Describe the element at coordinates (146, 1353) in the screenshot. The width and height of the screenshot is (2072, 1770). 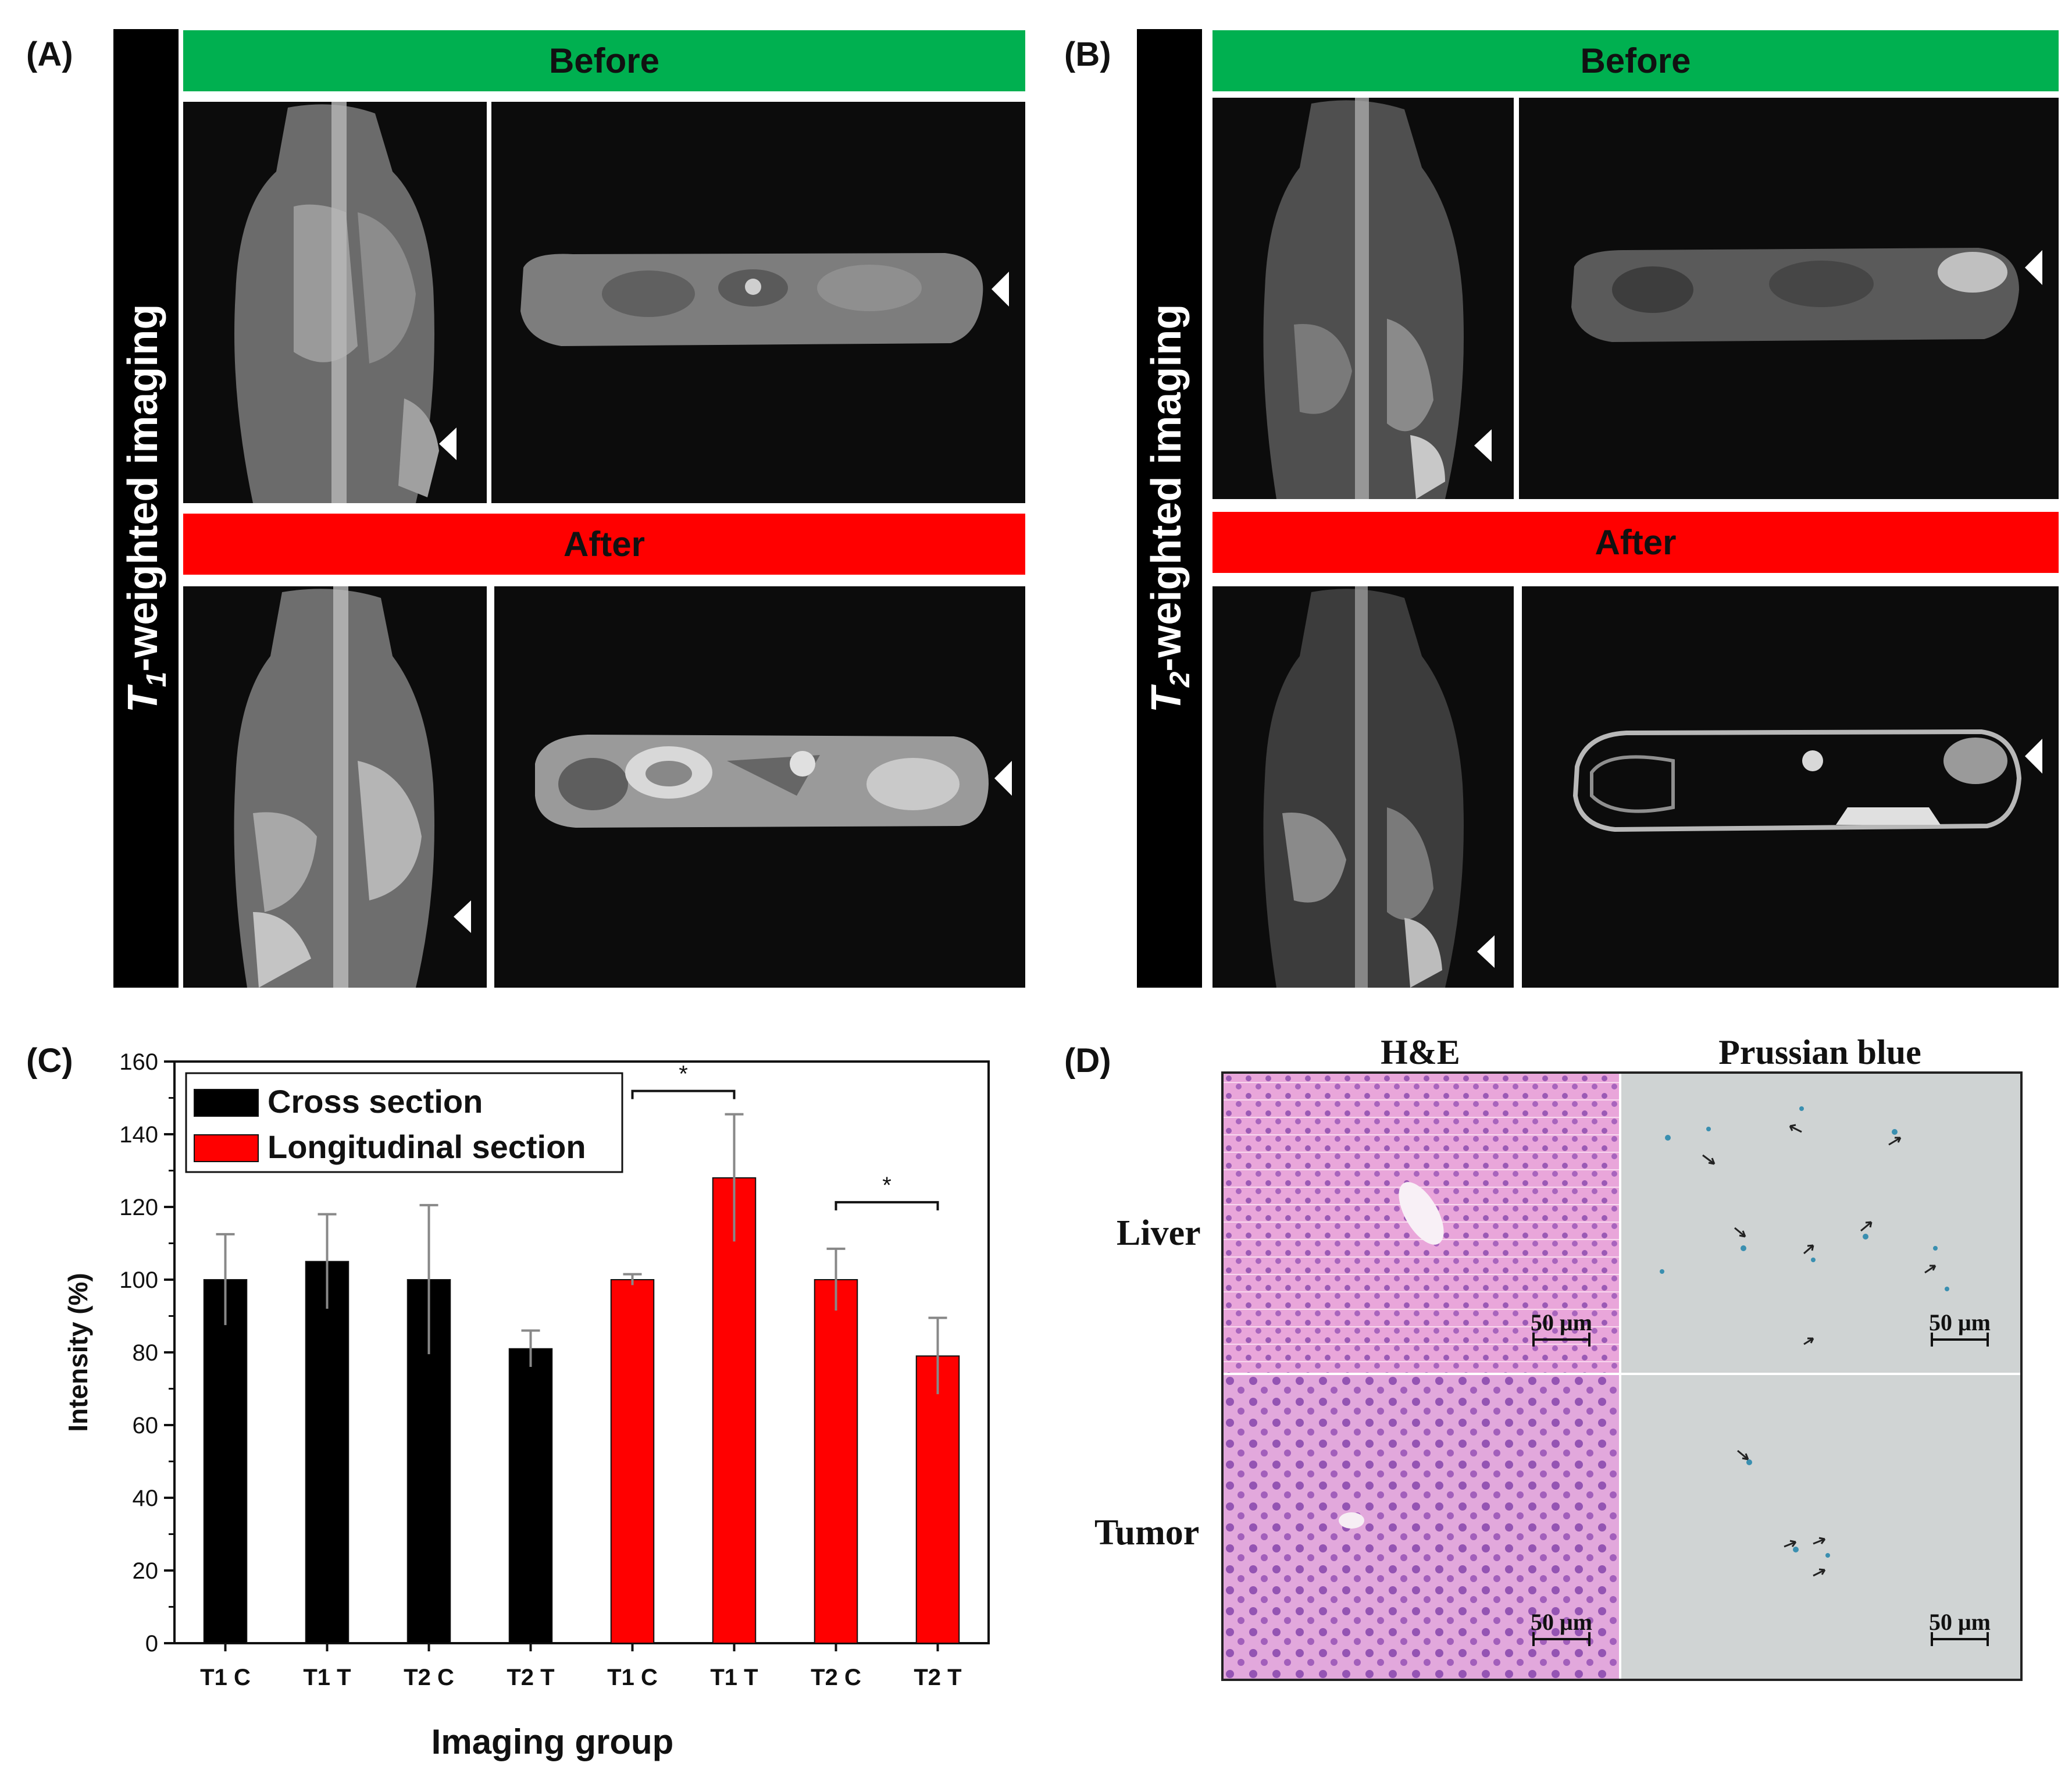
I see `y-tick-label: 80` at that location.